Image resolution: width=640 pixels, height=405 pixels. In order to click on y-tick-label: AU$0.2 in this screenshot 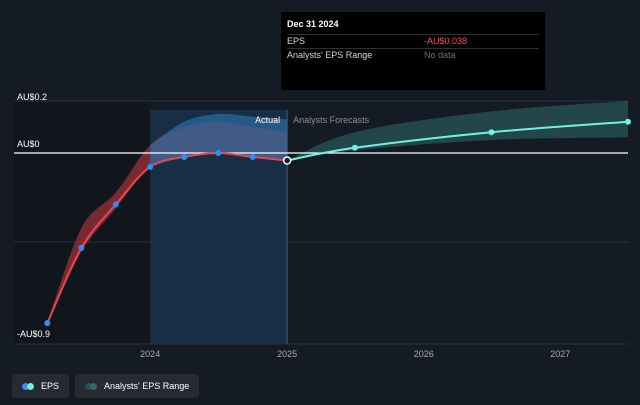, I will do `click(32, 97)`.